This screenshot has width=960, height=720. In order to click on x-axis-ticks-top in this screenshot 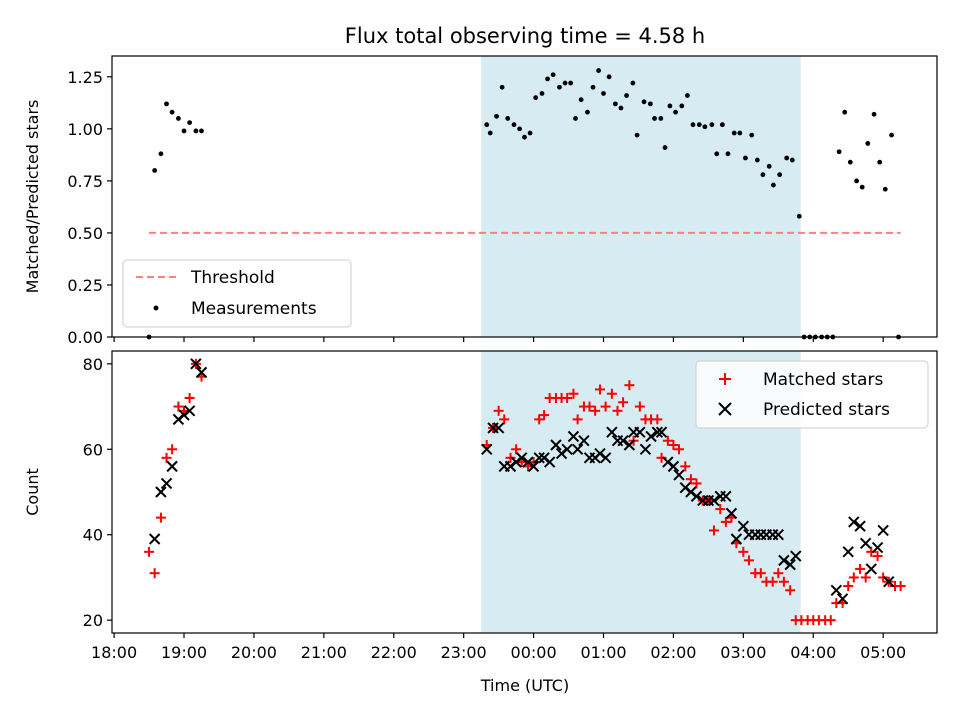, I will do `click(498, 339)`.